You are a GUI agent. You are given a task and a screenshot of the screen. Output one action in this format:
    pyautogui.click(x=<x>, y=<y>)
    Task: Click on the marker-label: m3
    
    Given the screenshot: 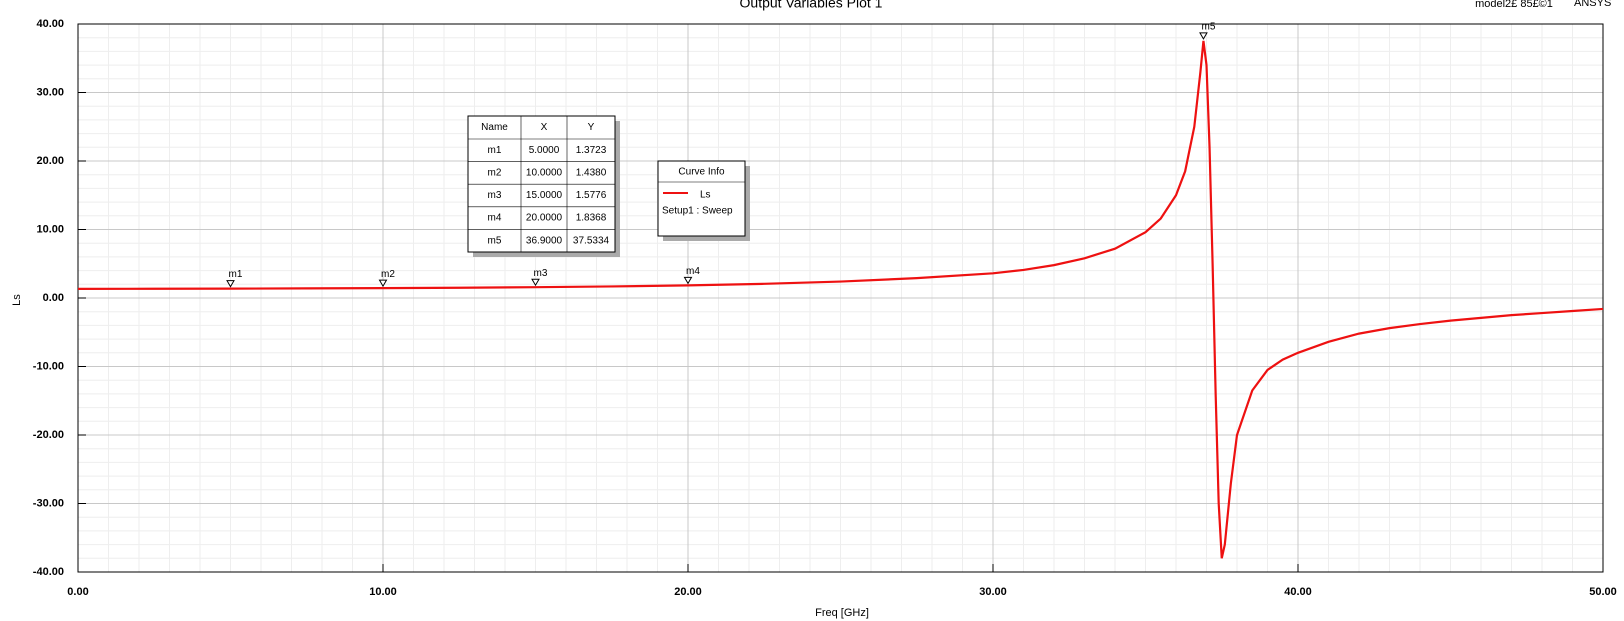 What is the action you would take?
    pyautogui.click(x=541, y=273)
    